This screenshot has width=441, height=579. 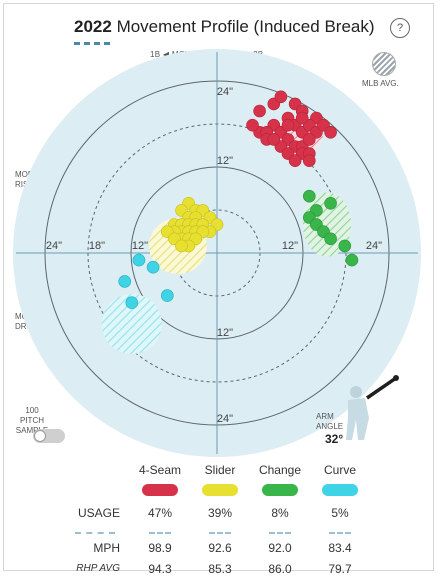 I want to click on arm-angle-label: ARM ANGLE, so click(x=329, y=422).